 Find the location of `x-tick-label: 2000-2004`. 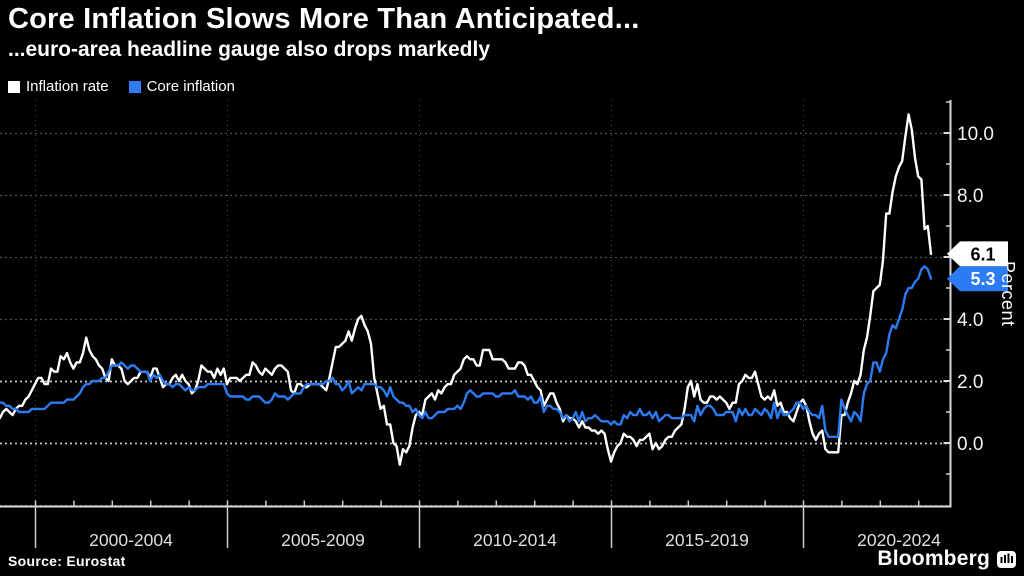

x-tick-label: 2000-2004 is located at coordinates (131, 540).